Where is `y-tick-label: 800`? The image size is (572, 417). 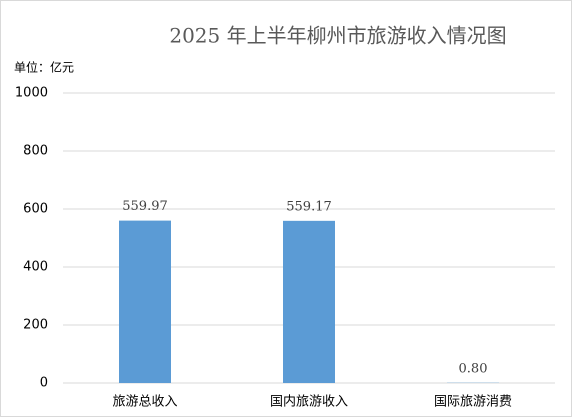
y-tick-label: 800 is located at coordinates (35, 151).